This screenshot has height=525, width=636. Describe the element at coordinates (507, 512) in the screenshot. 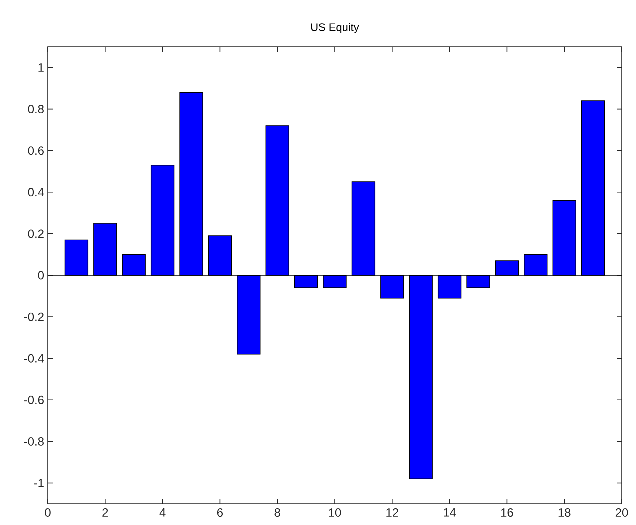

I see `x-tick-label: 16` at that location.